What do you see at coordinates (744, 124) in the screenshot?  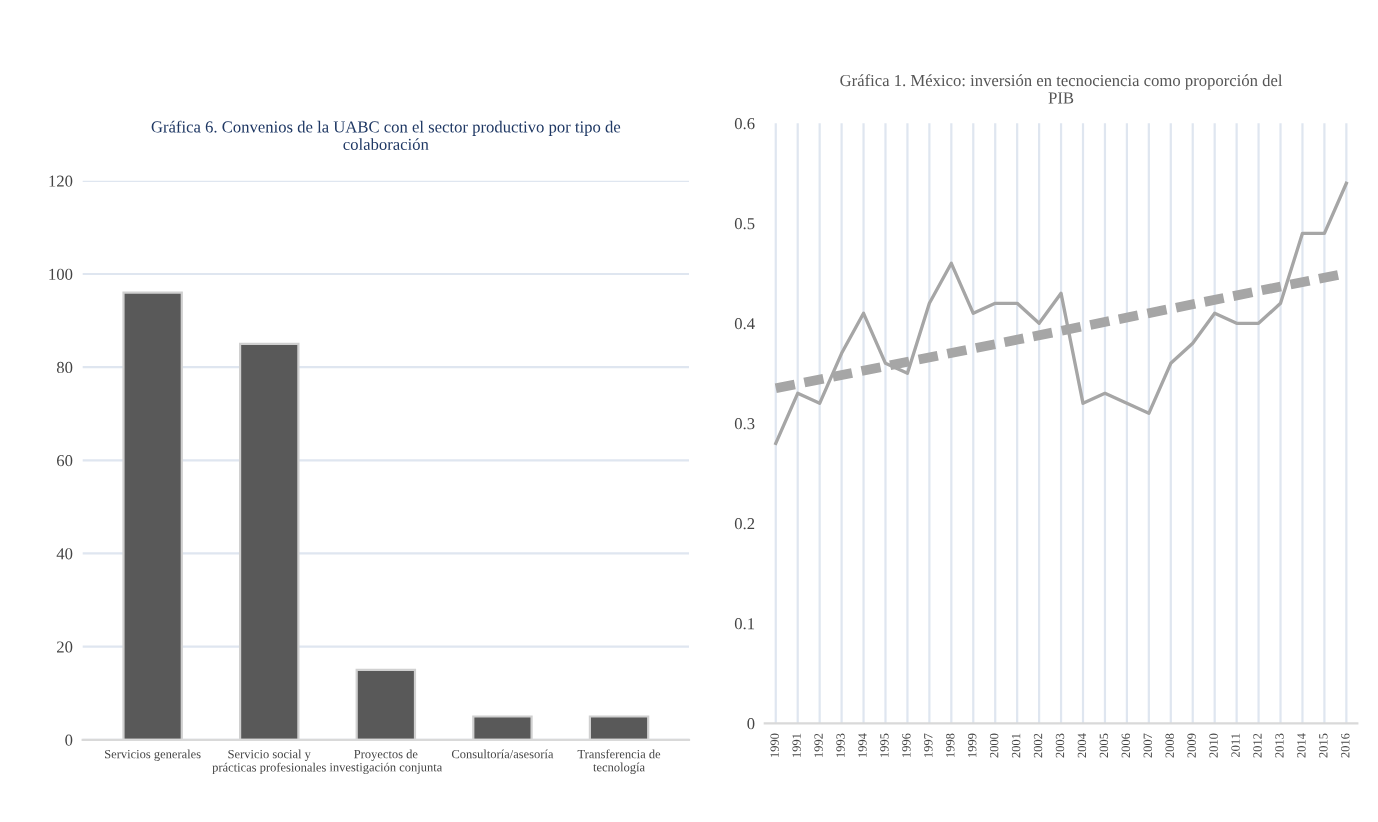 I see `y-tick-label: 0.6` at bounding box center [744, 124].